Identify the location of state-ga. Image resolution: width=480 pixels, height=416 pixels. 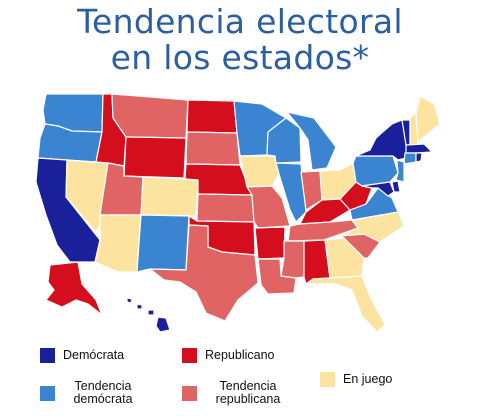
(344, 258).